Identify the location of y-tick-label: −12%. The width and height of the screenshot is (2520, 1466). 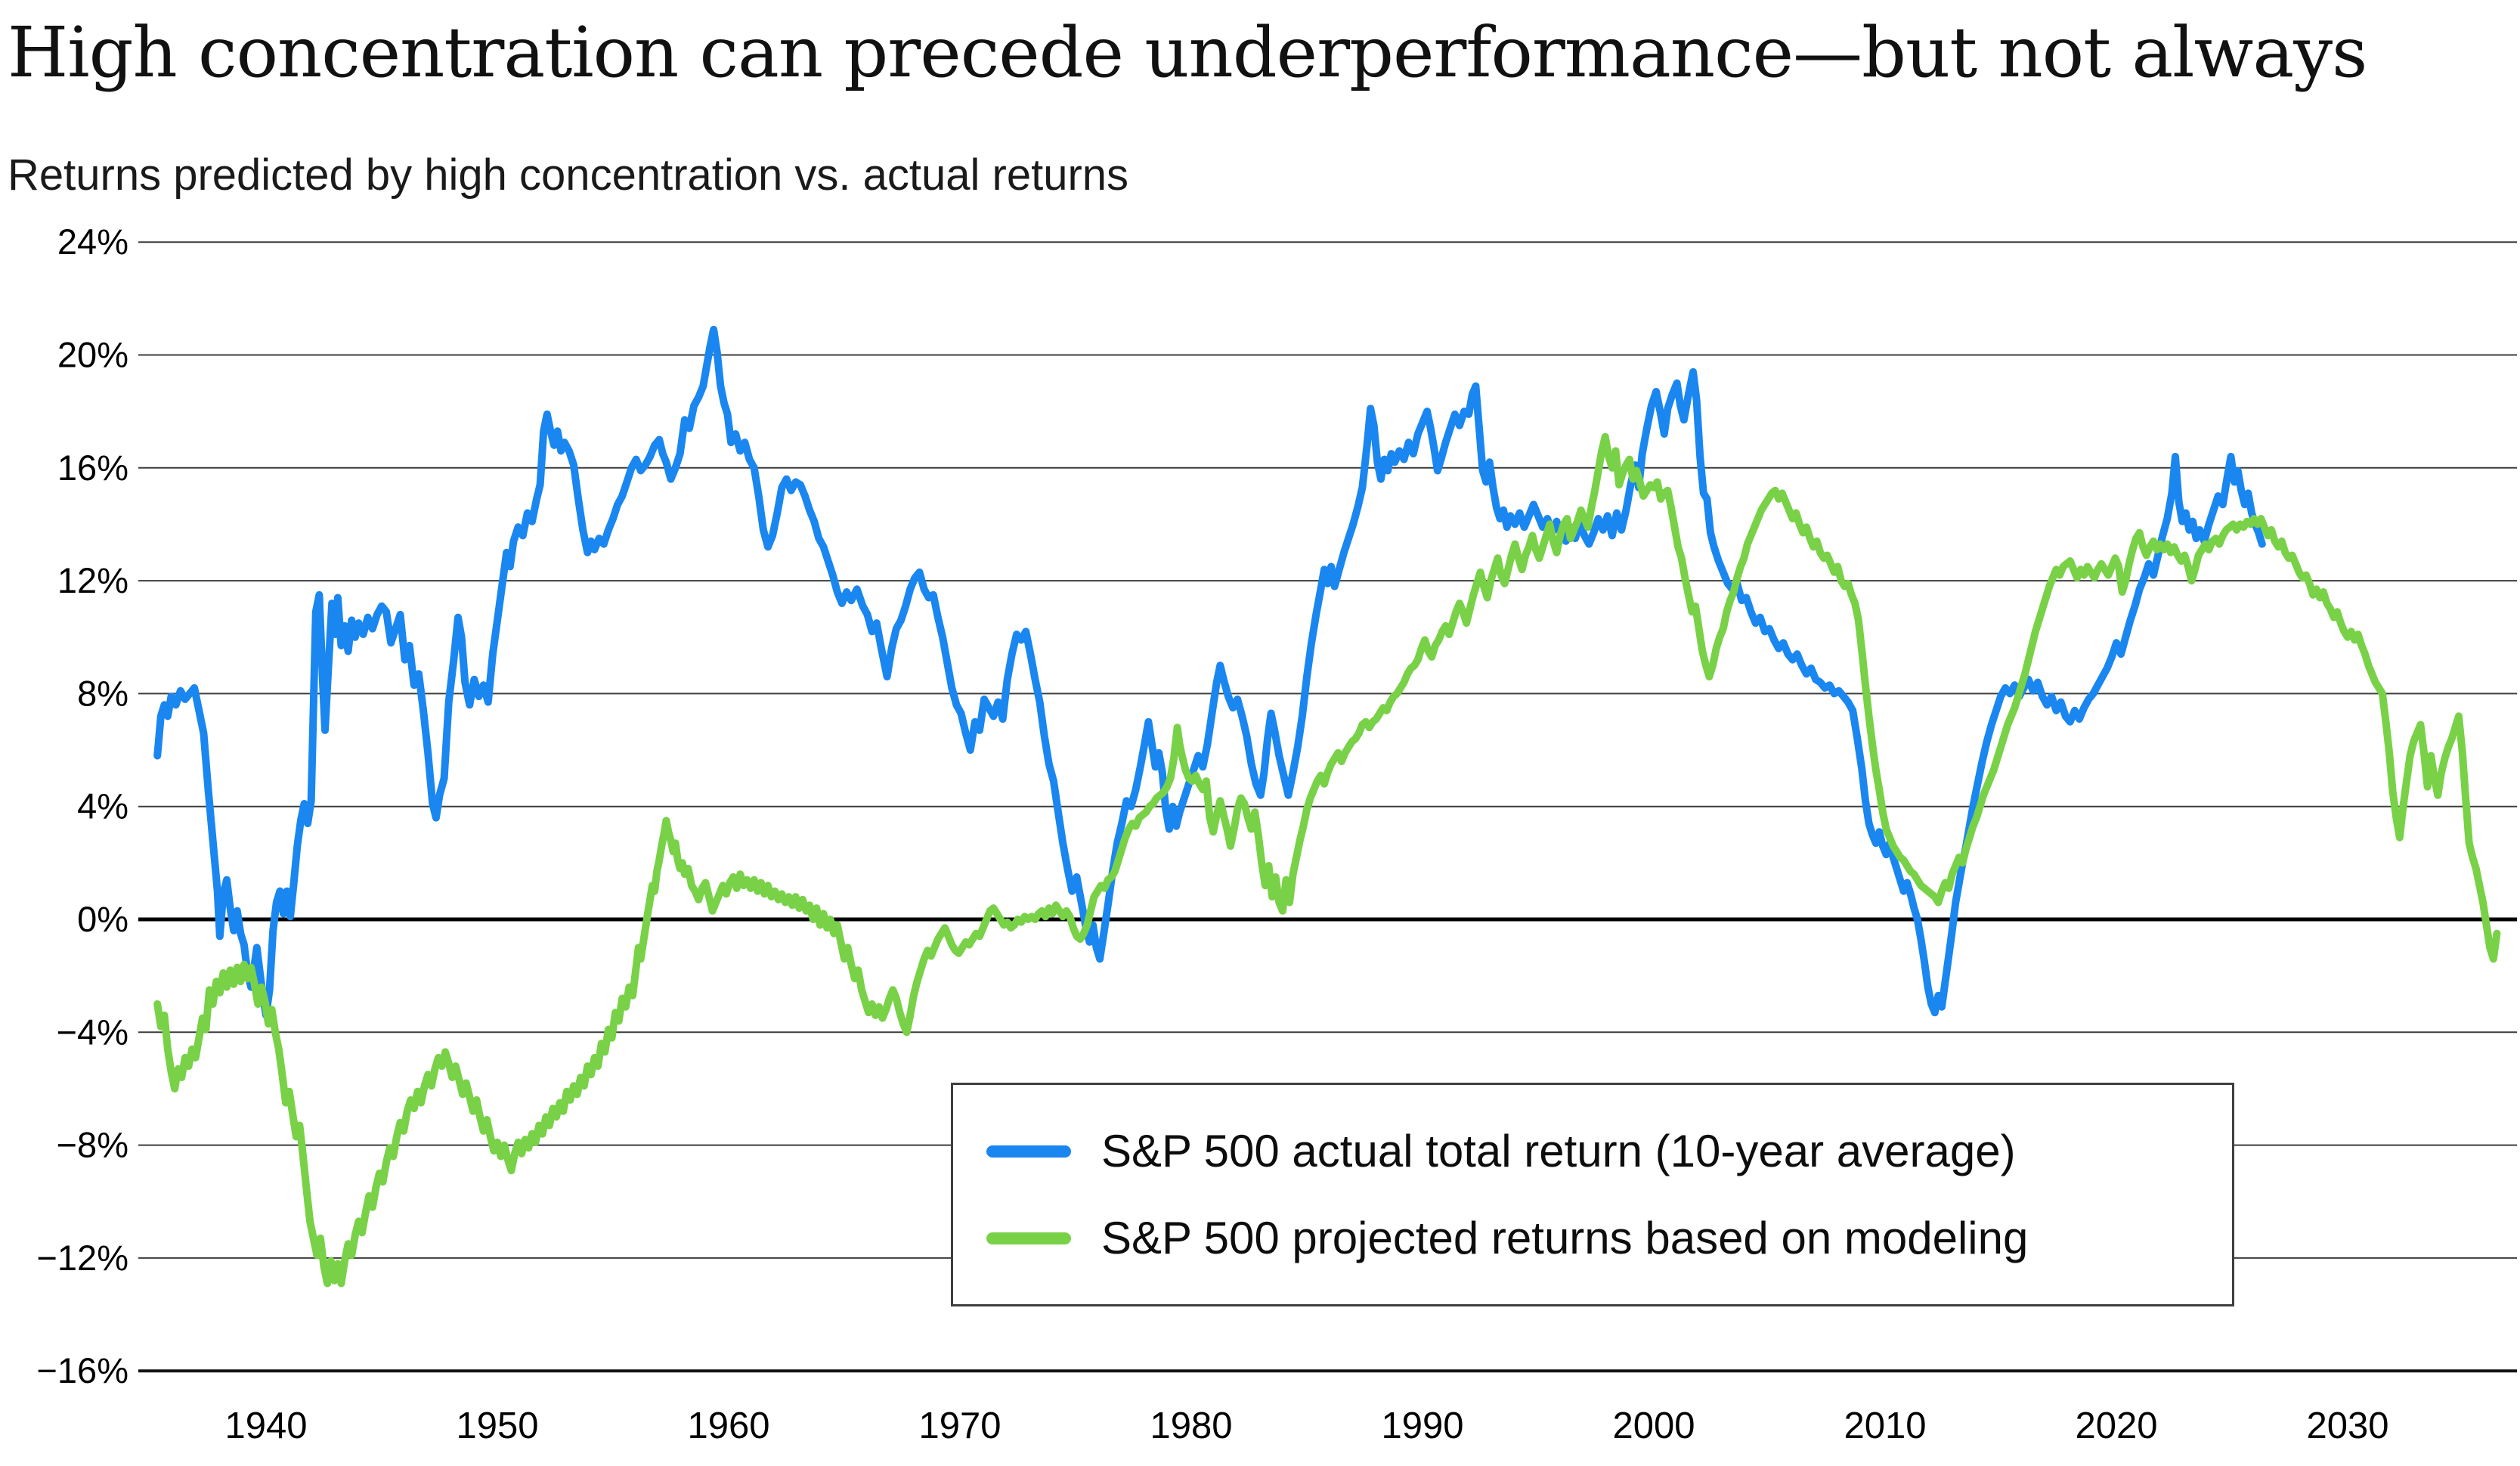
(82, 1258).